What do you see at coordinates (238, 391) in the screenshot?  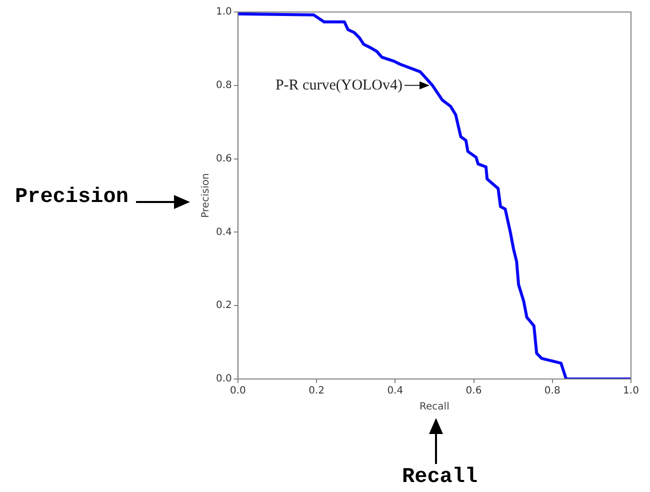 I see `x-tick-label: 0.0` at bounding box center [238, 391].